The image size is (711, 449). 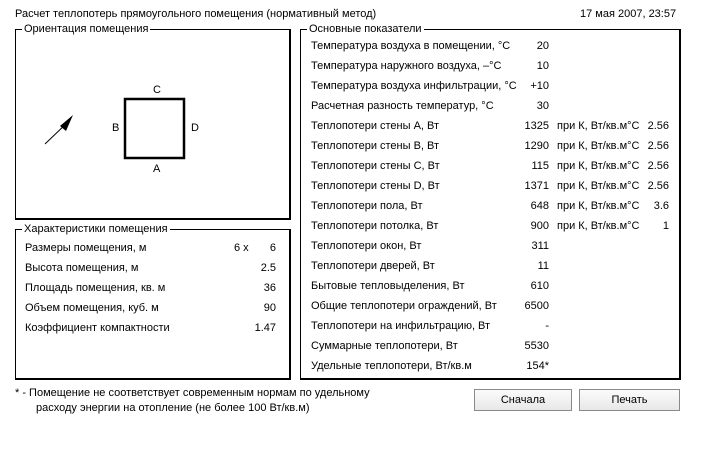 What do you see at coordinates (365, 29) in the screenshot?
I see `main-indicators-title: Основные показатели` at bounding box center [365, 29].